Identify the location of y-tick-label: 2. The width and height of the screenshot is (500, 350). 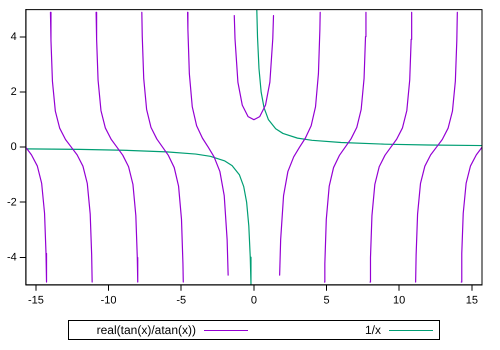
(13, 92).